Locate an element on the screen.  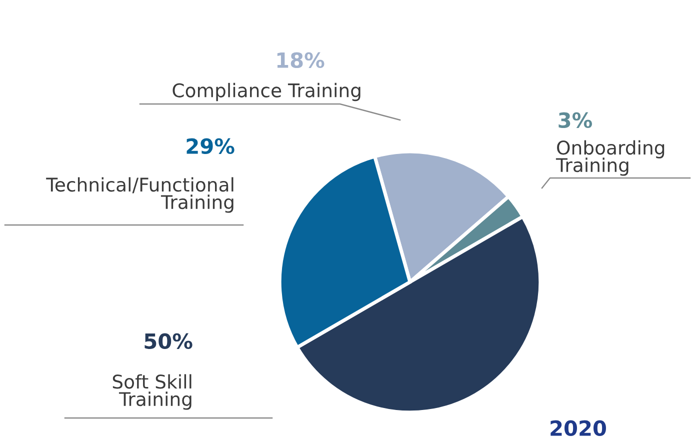
slice-label: Onboarding Training is located at coordinates (610, 158).